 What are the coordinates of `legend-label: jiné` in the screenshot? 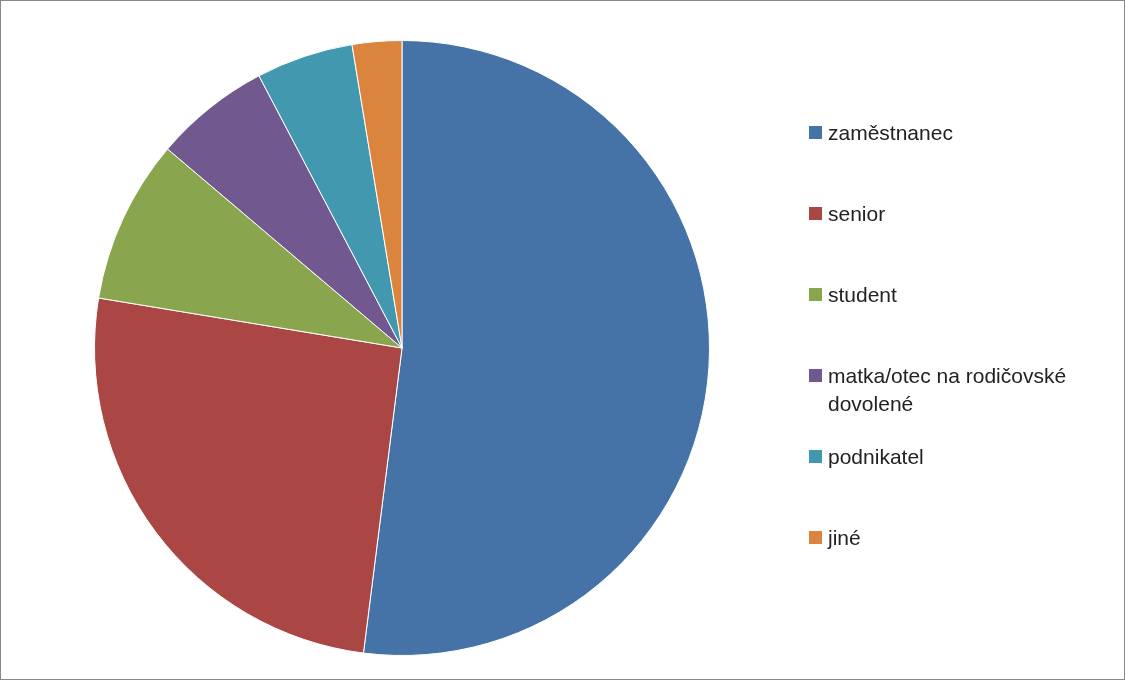 It's located at (844, 538).